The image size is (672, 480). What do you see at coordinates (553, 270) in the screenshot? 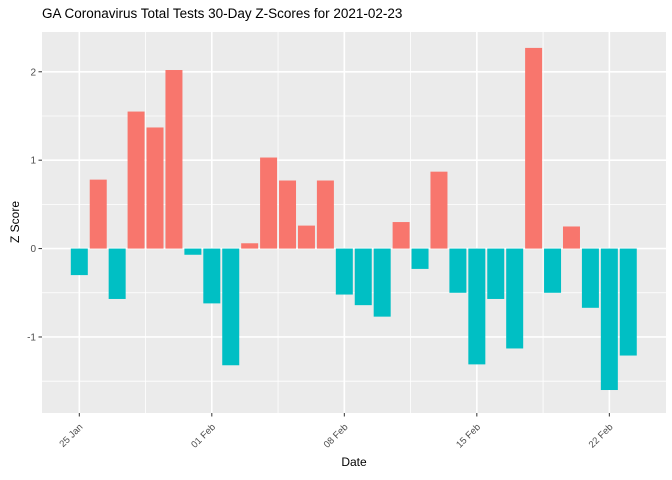
I see `bar-19-feb` at bounding box center [553, 270].